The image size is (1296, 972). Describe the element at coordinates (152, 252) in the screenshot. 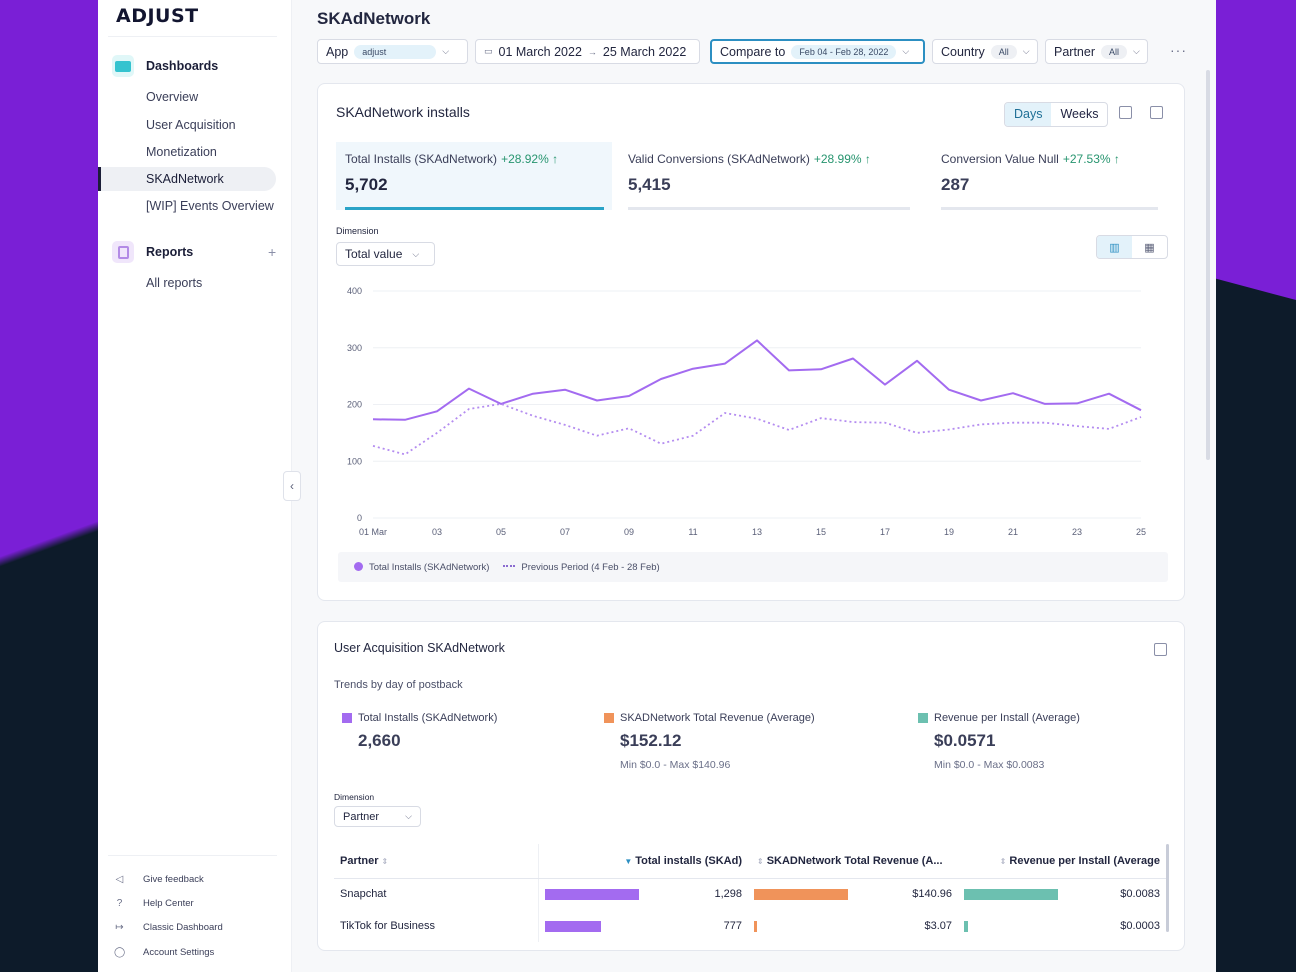

I see `sidebar-section-reports: Reports` at that location.